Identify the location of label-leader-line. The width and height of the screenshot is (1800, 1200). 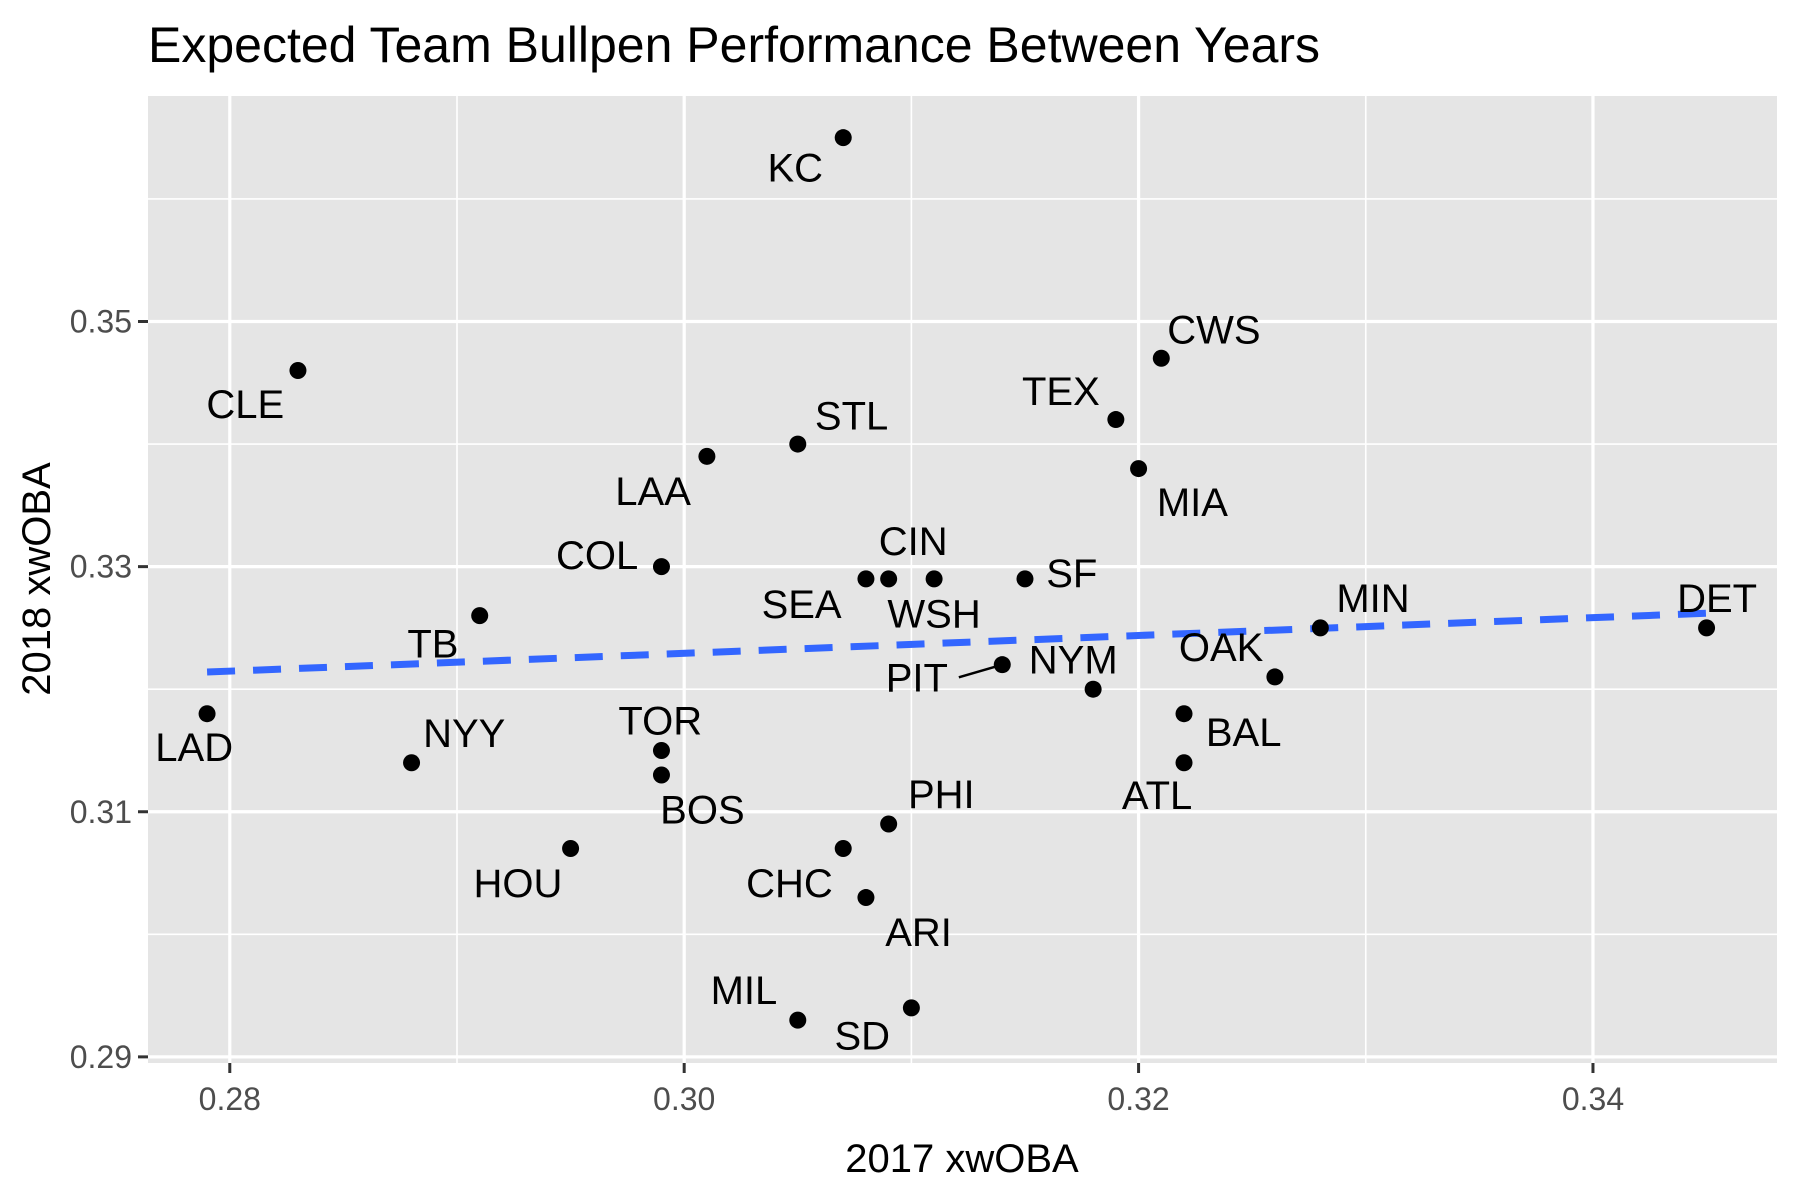
(980, 671).